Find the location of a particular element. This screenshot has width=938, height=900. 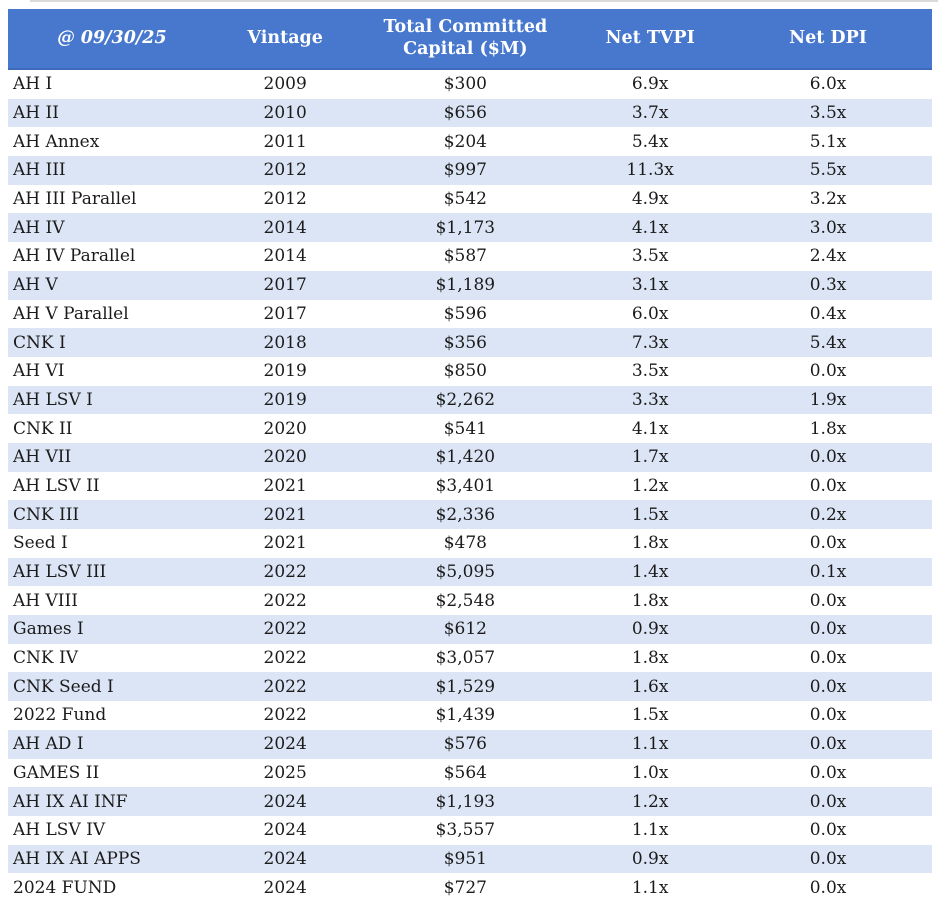

net-tvpi-cell: 3.1x is located at coordinates (650, 285).